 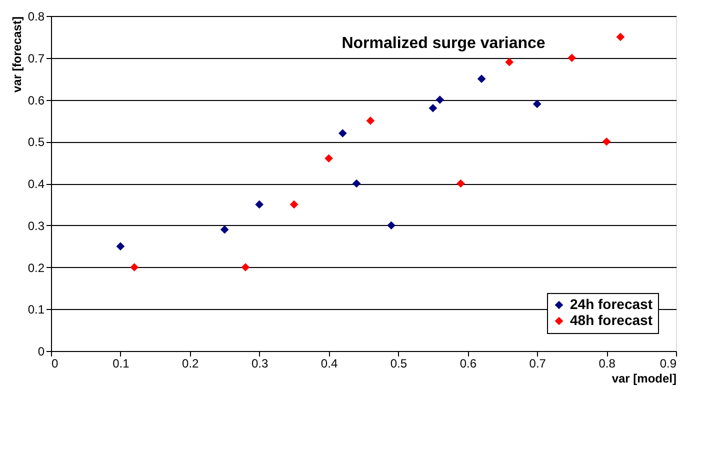 What do you see at coordinates (36, 17) in the screenshot?
I see `y-tick-label: 0.8` at bounding box center [36, 17].